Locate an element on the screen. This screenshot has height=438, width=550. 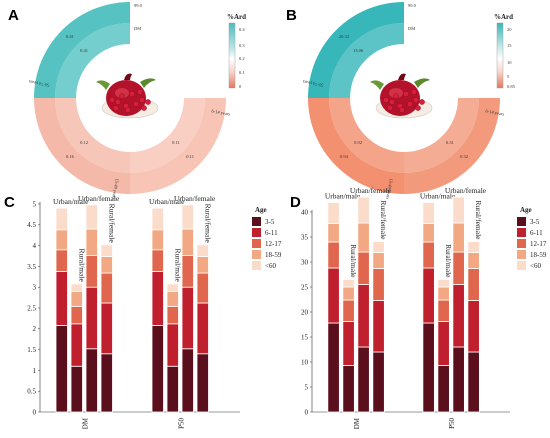
colorbar-a-tick-2: 0.2 is located at coordinates (242, 58).